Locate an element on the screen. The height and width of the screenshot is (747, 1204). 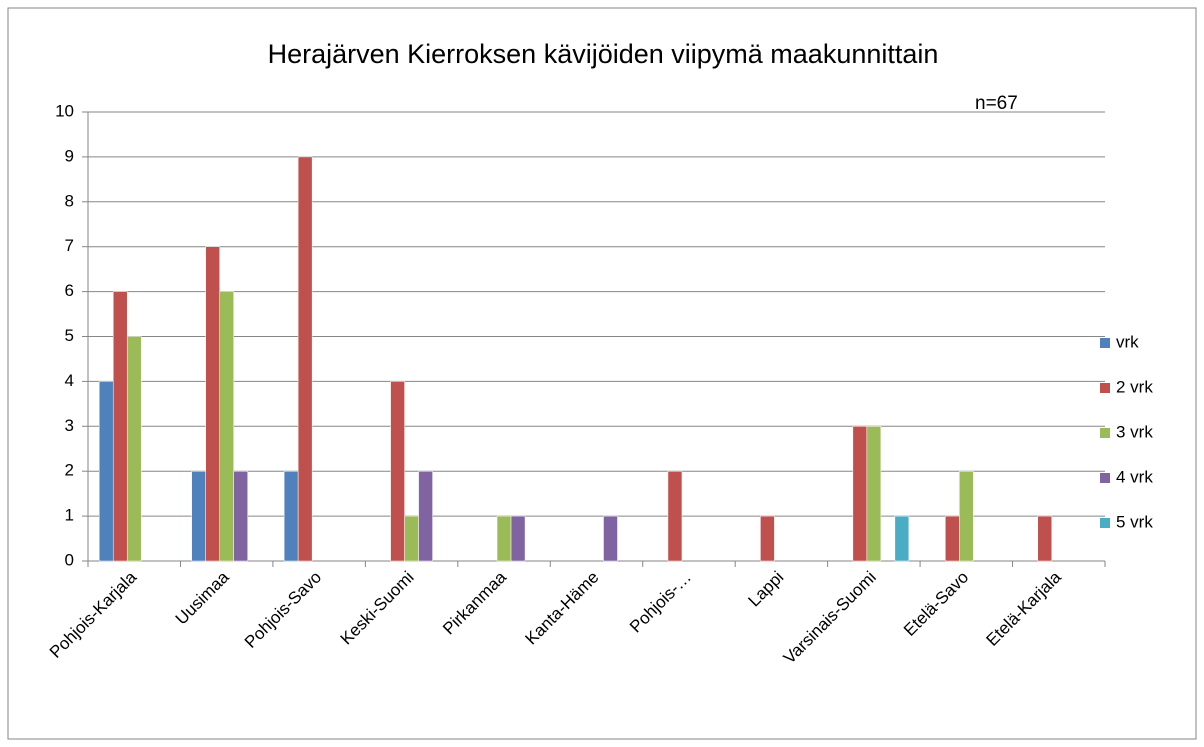
y-tick-label: 1 is located at coordinates (69, 515).